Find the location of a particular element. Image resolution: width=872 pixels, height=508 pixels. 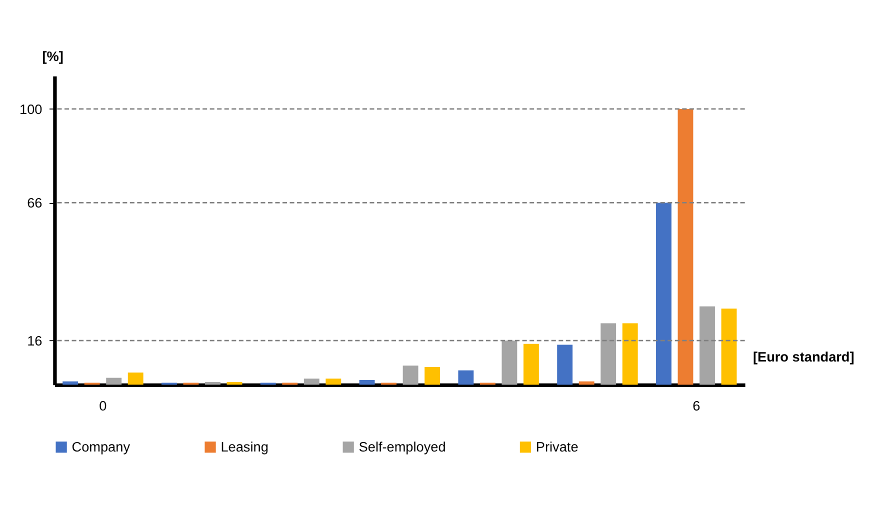

x-tick-label: 0 is located at coordinates (103, 406).